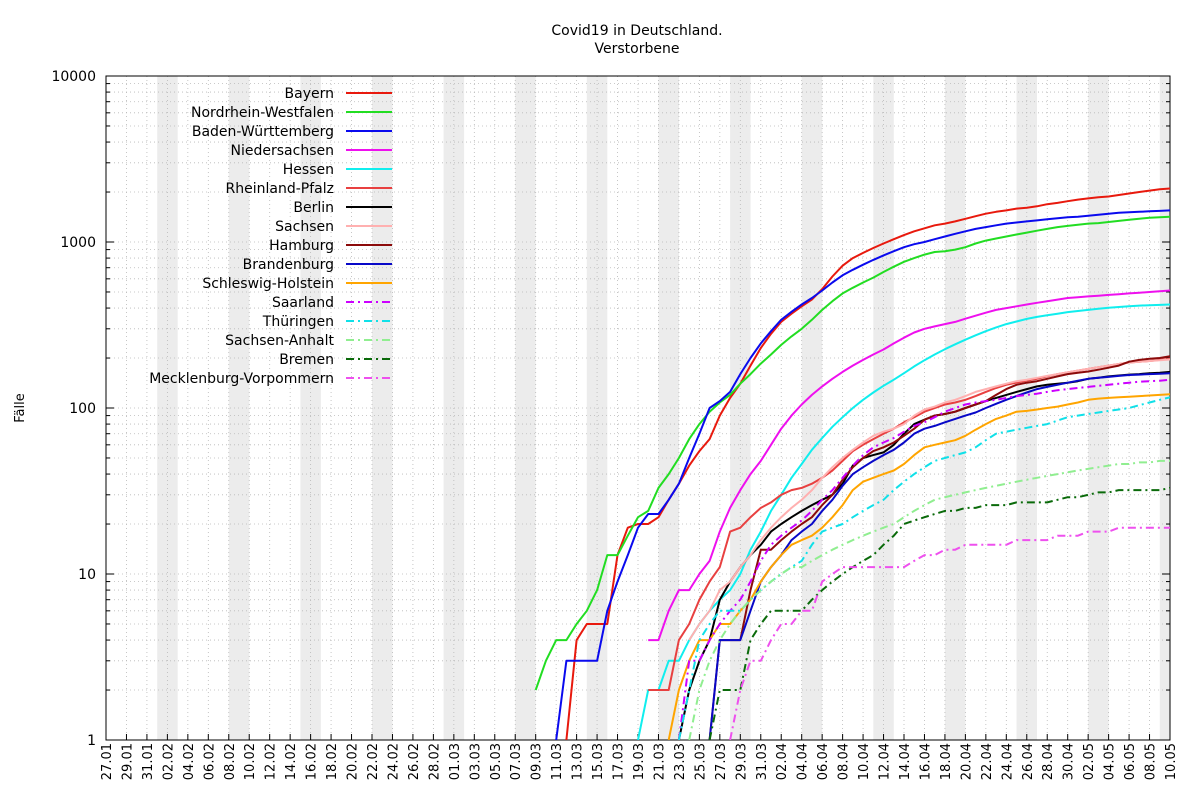  I want to click on x-tick-label: 04.04, so click(803, 761).